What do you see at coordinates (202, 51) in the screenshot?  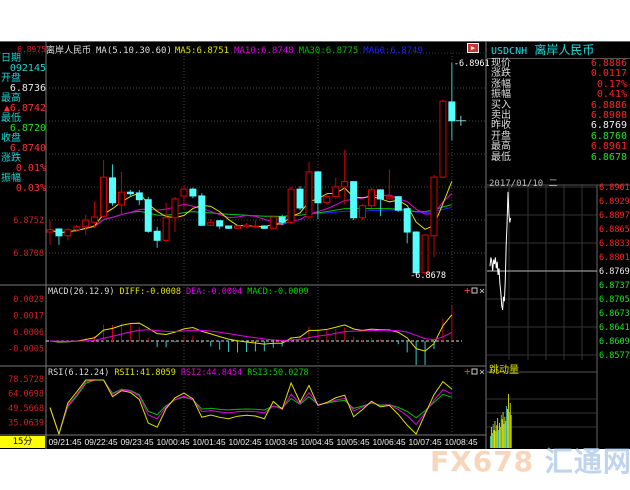 I see `ma5-value: MA5:6.8751` at bounding box center [202, 51].